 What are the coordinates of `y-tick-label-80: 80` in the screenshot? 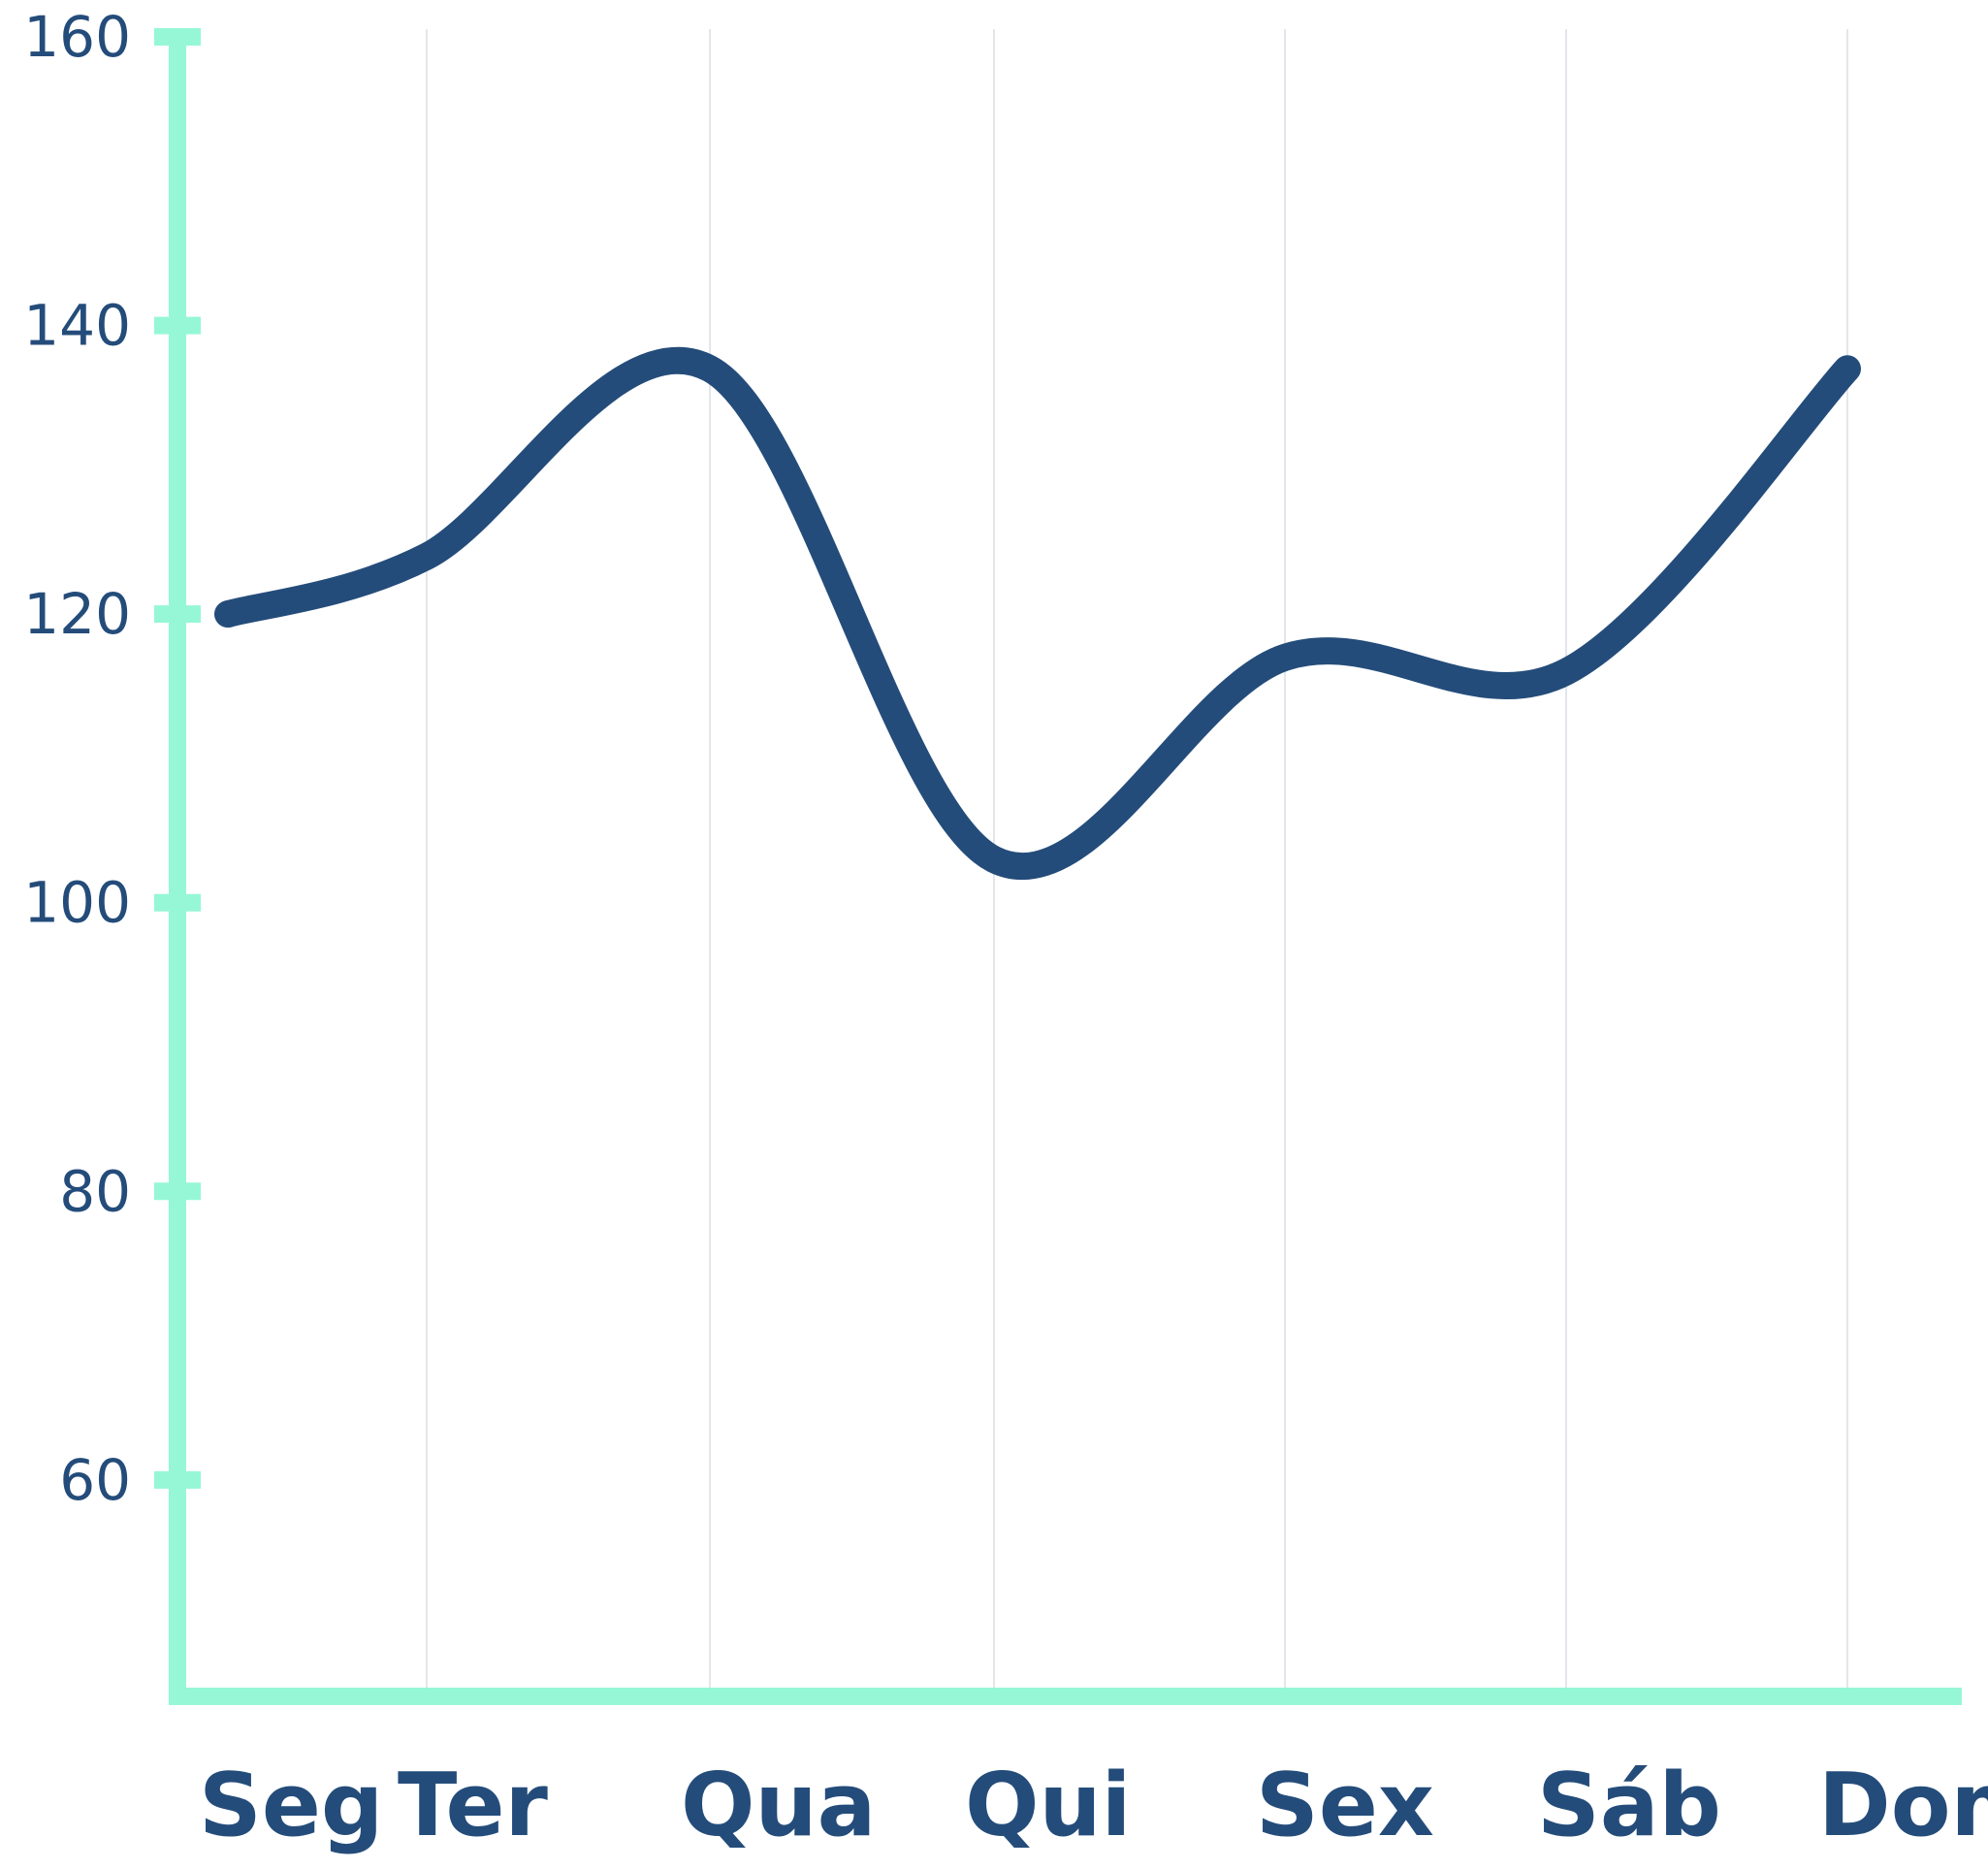 It's located at (95, 1191).